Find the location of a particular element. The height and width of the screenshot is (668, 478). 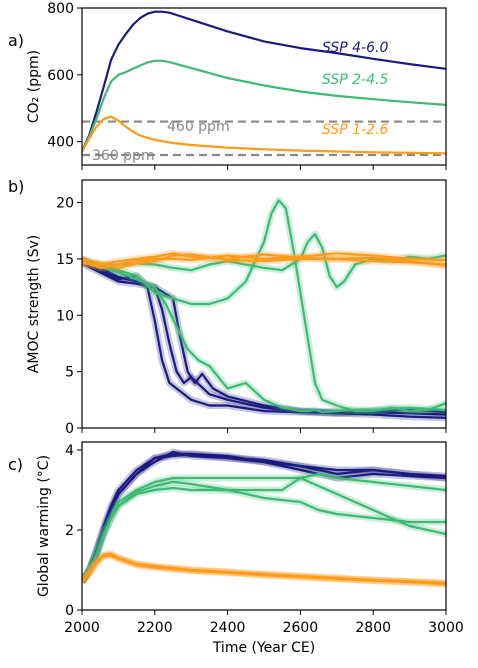

series-label: SSP 1-2.6 is located at coordinates (355, 130).